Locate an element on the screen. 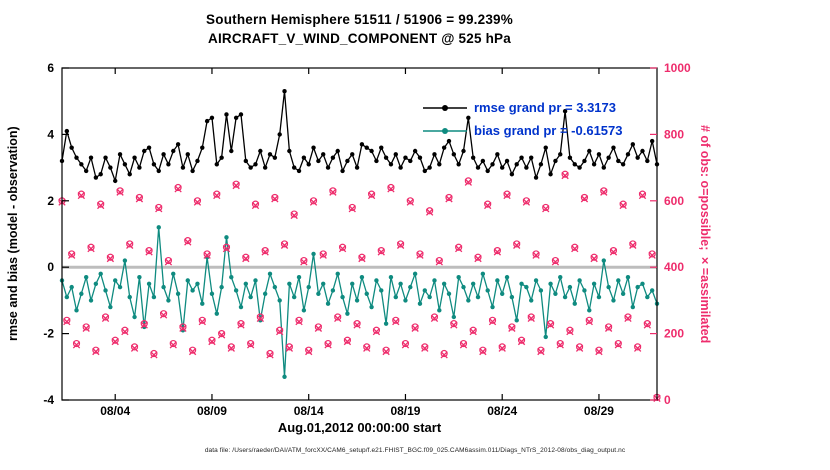 The width and height of the screenshot is (830, 470). x-tick-label: 08/14 is located at coordinates (309, 411).